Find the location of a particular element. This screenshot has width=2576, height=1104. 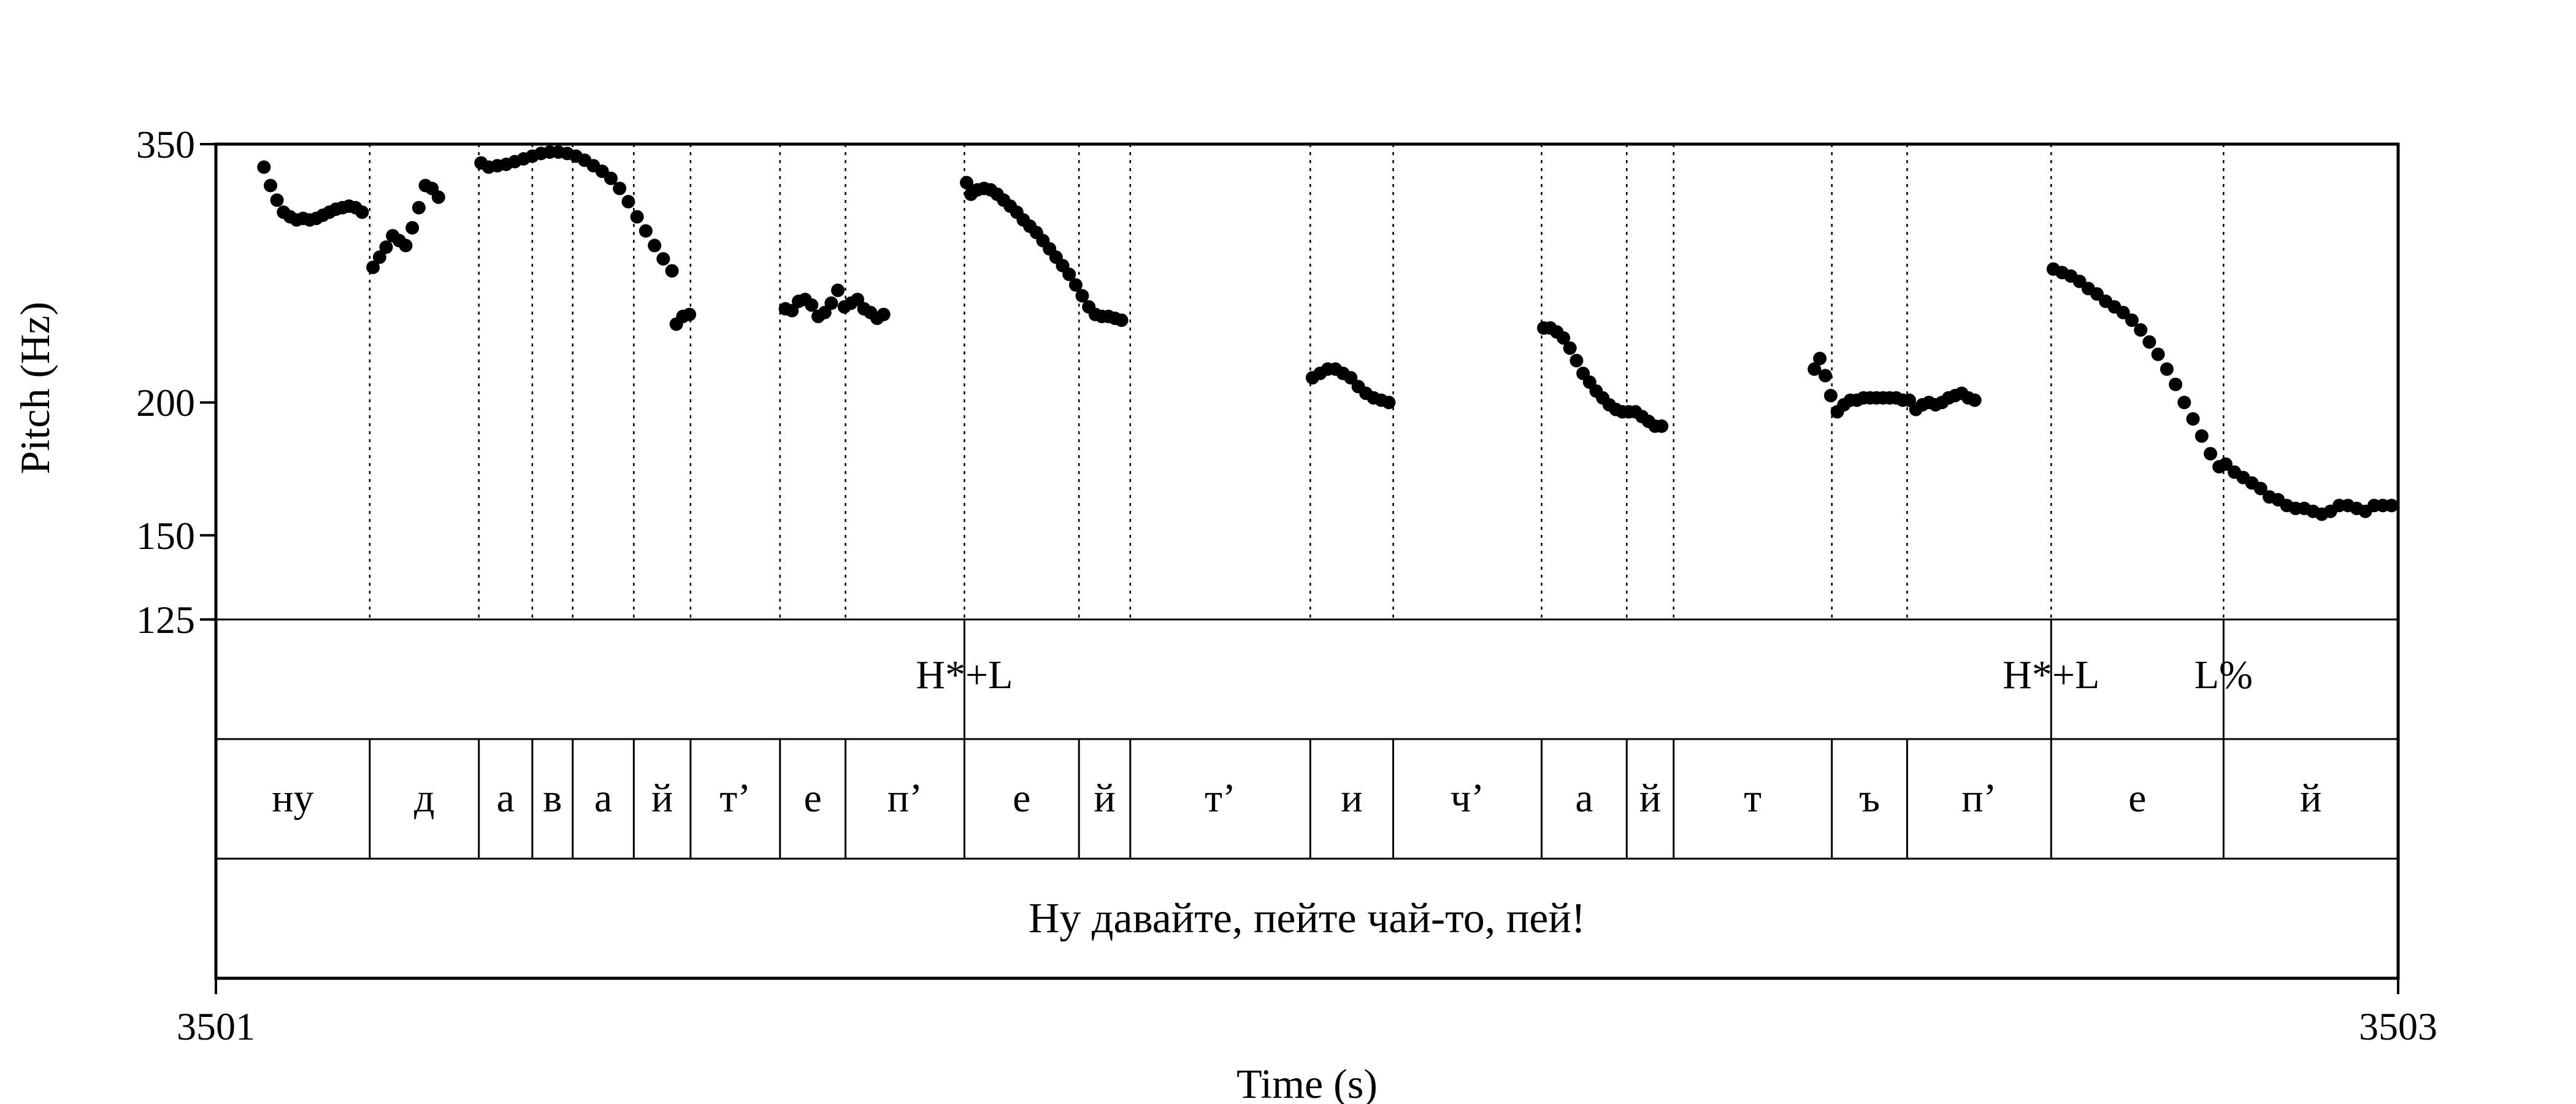

segment-label: ч’ is located at coordinates (1467, 798).